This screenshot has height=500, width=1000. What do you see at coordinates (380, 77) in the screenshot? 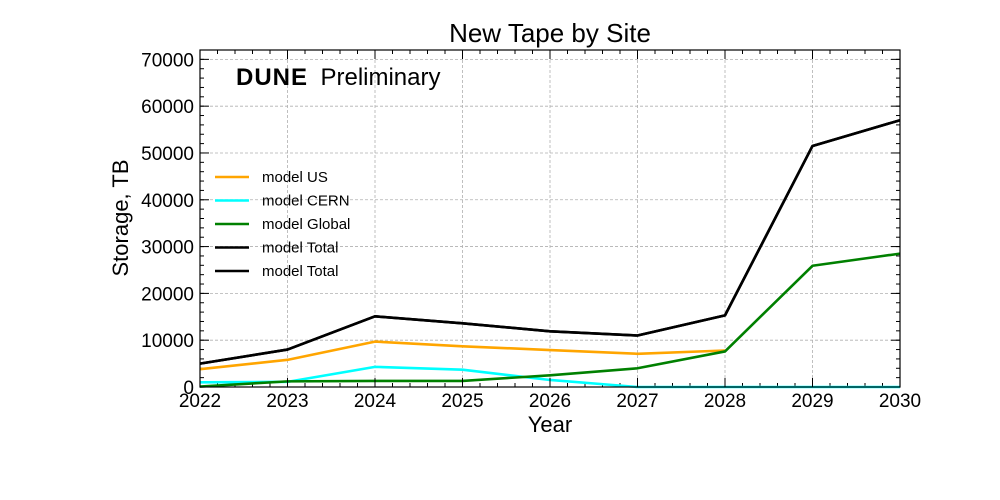
I see `watermark-text: Preliminary` at bounding box center [380, 77].